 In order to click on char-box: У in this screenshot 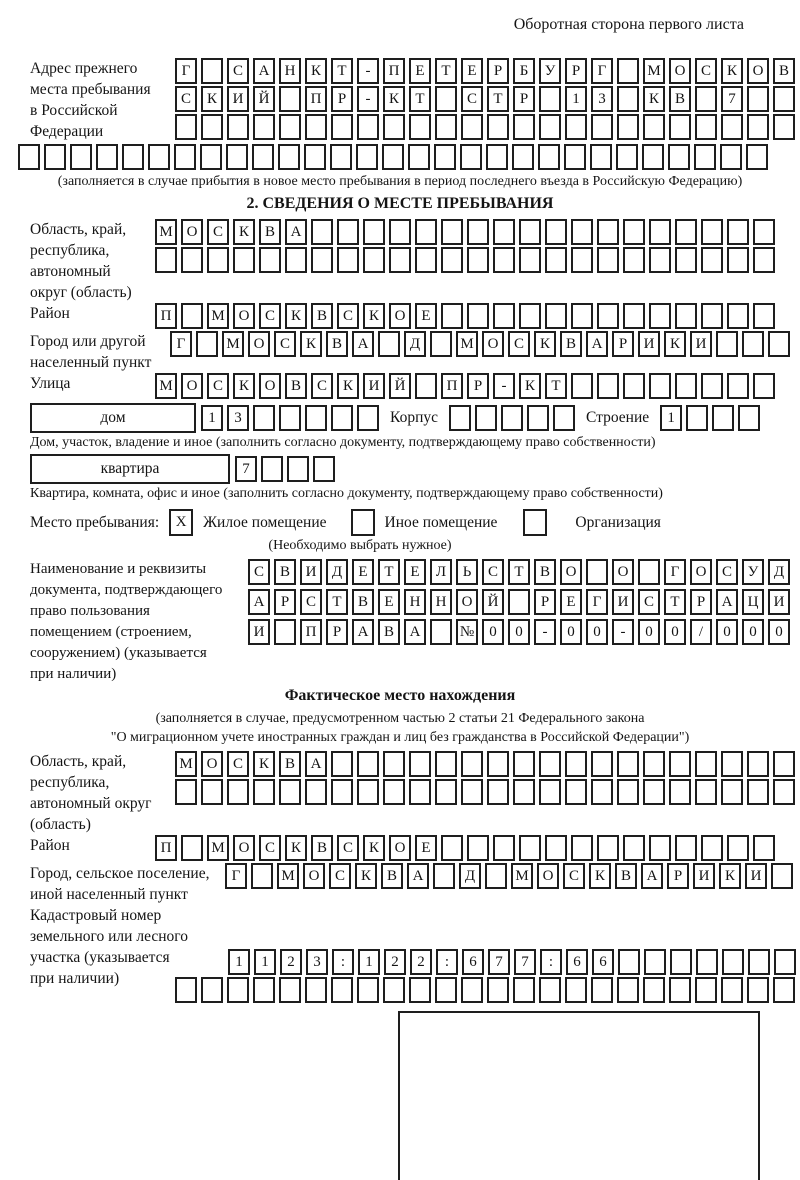, I will do `click(550, 71)`.